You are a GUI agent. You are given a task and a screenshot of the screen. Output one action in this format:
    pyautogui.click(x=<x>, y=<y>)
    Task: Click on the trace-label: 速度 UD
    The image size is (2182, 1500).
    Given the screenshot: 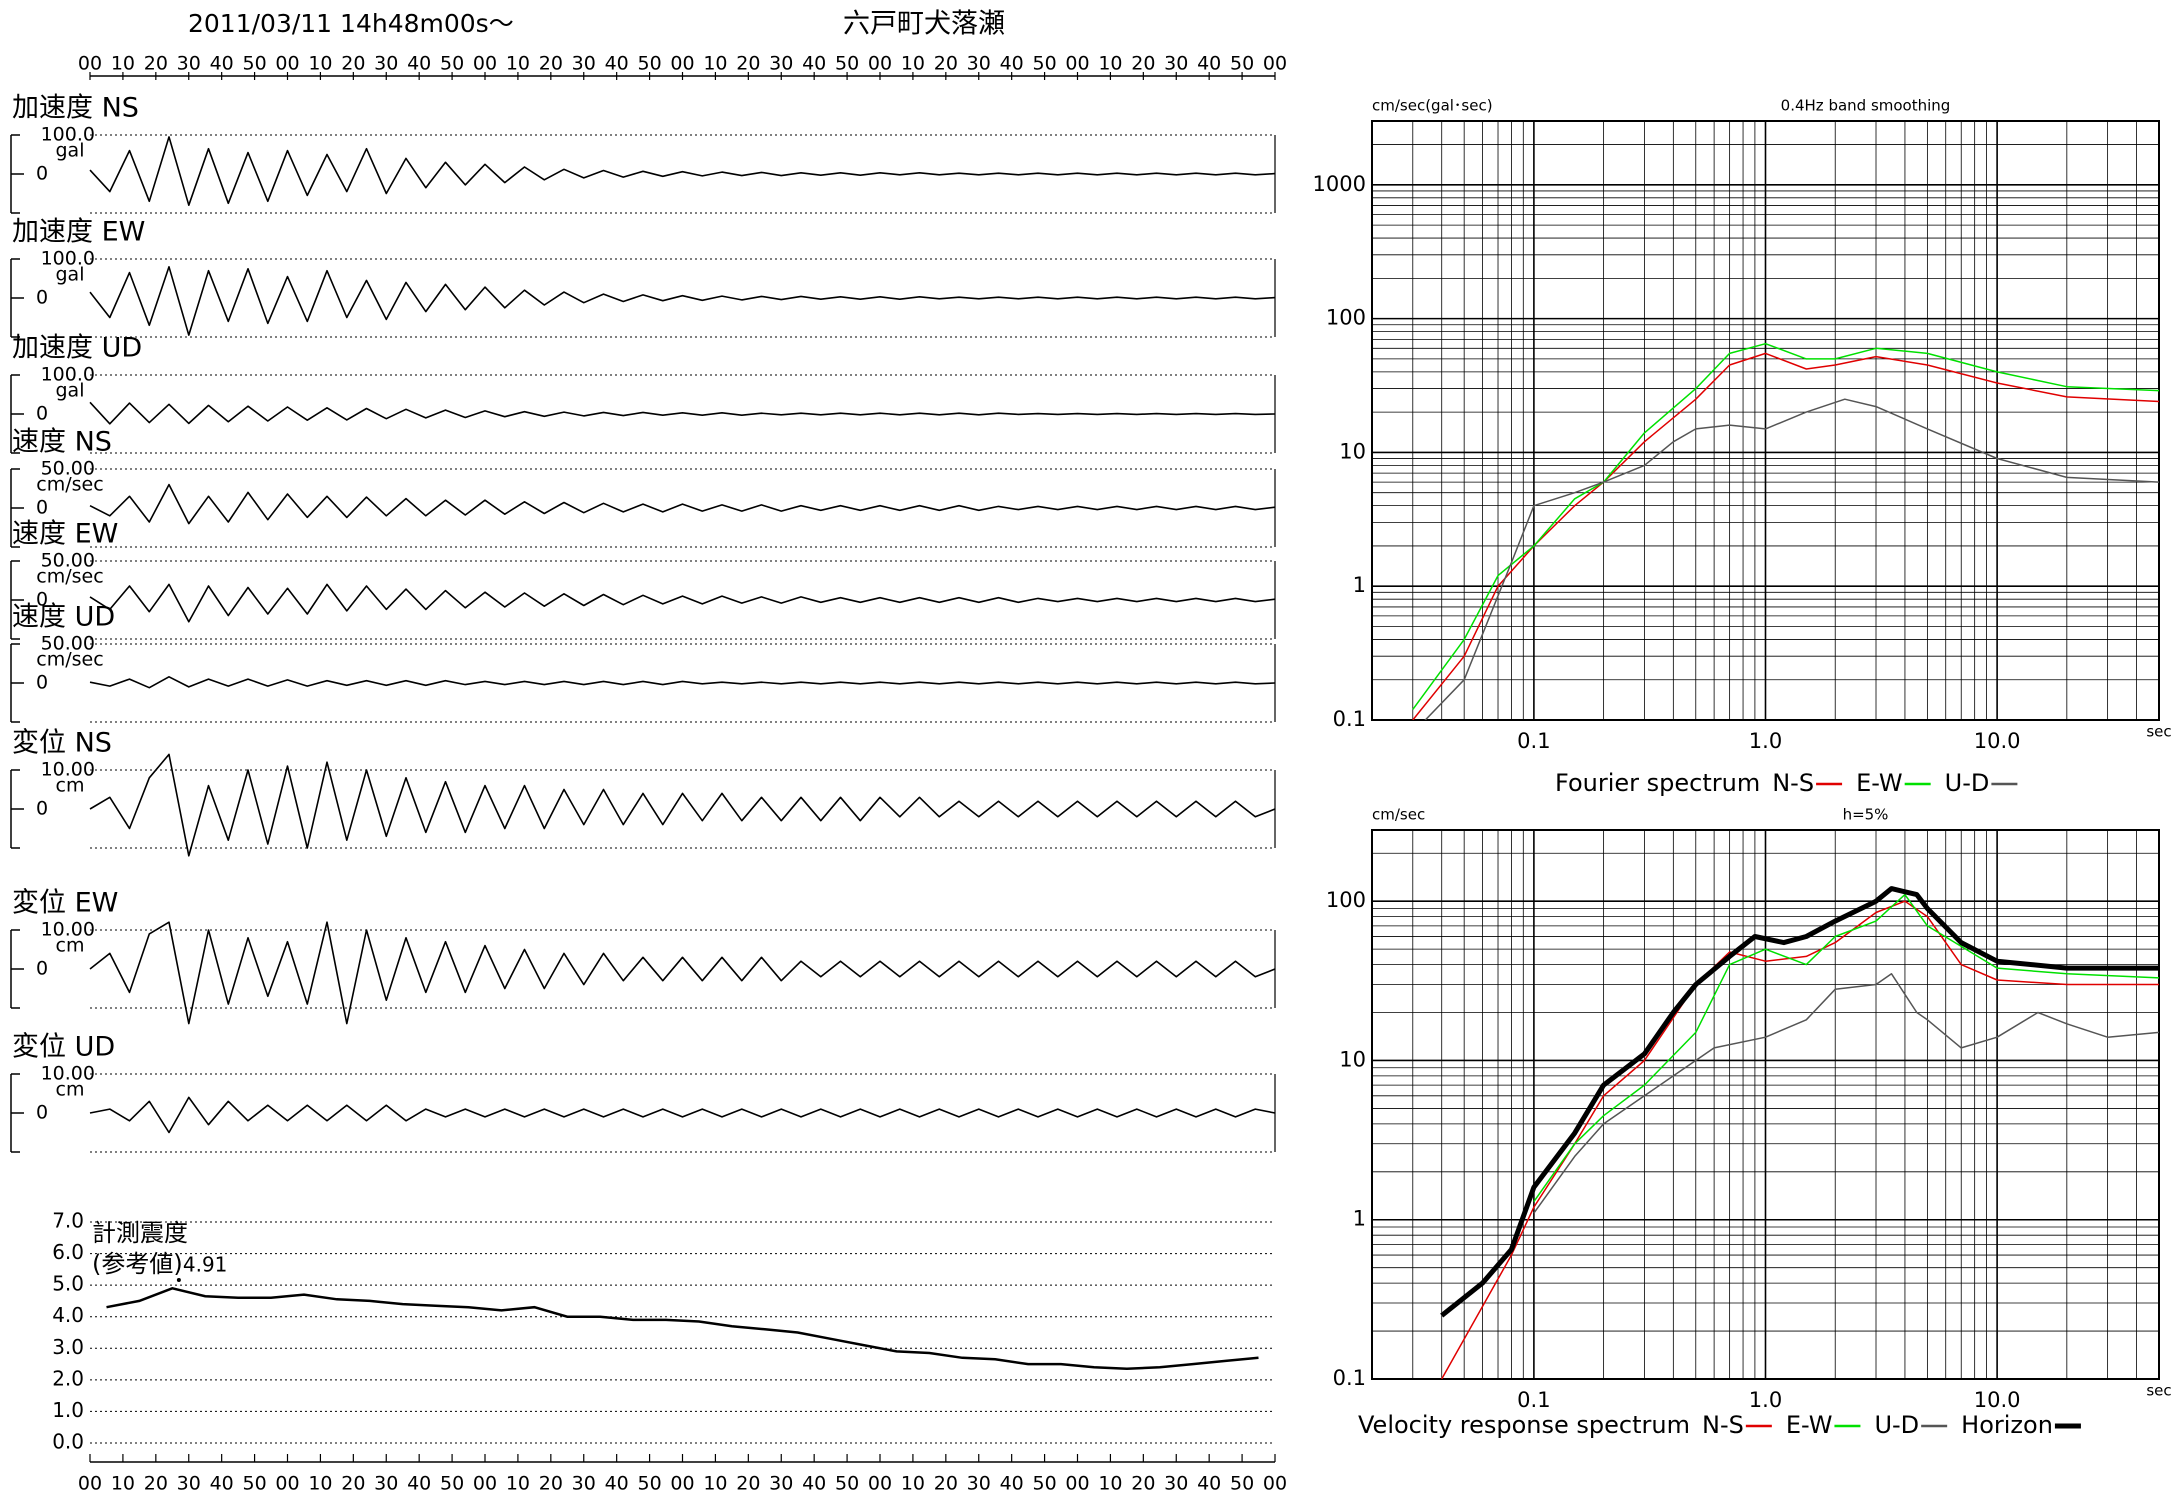 What is the action you would take?
    pyautogui.click(x=63, y=617)
    